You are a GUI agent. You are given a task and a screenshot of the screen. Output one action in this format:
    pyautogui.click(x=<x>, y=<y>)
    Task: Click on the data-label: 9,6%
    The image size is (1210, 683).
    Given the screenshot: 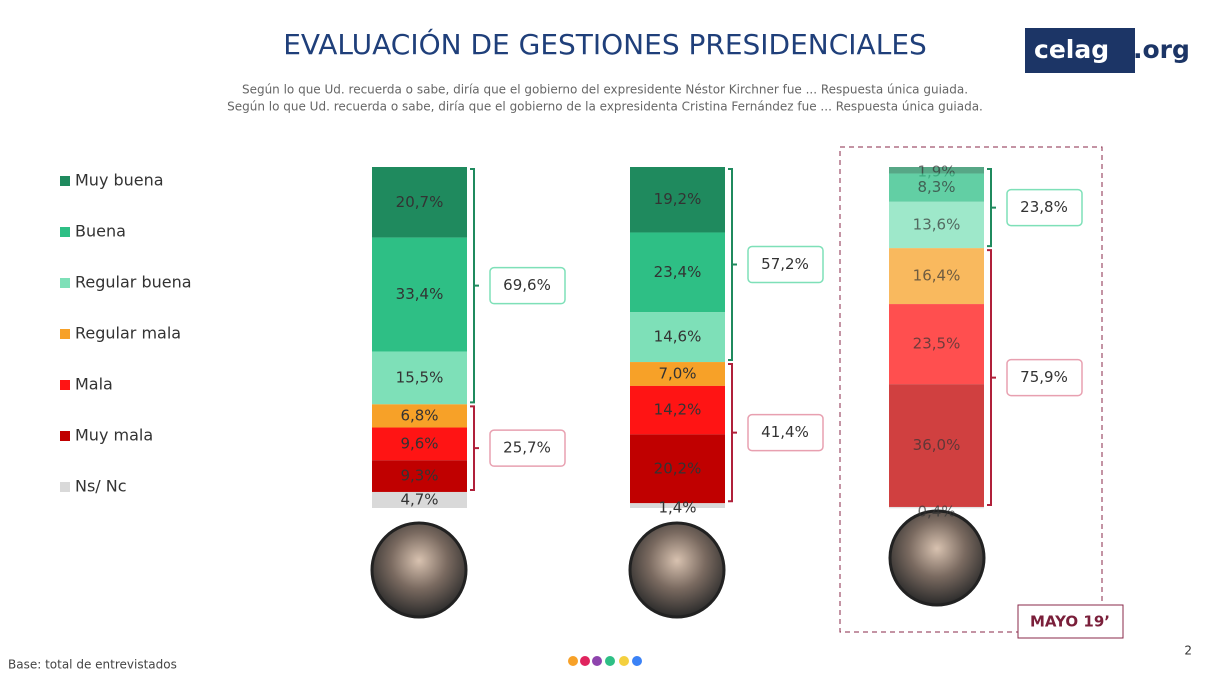 What is the action you would take?
    pyautogui.click(x=419, y=443)
    